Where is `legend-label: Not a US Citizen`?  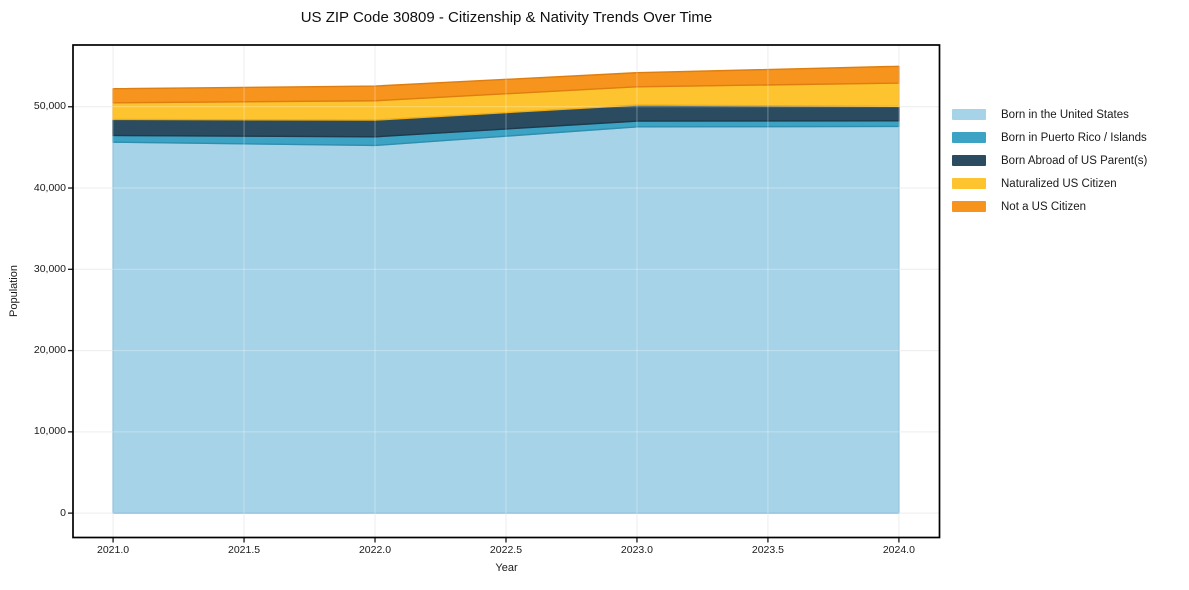 legend-label: Not a US Citizen is located at coordinates (1044, 206).